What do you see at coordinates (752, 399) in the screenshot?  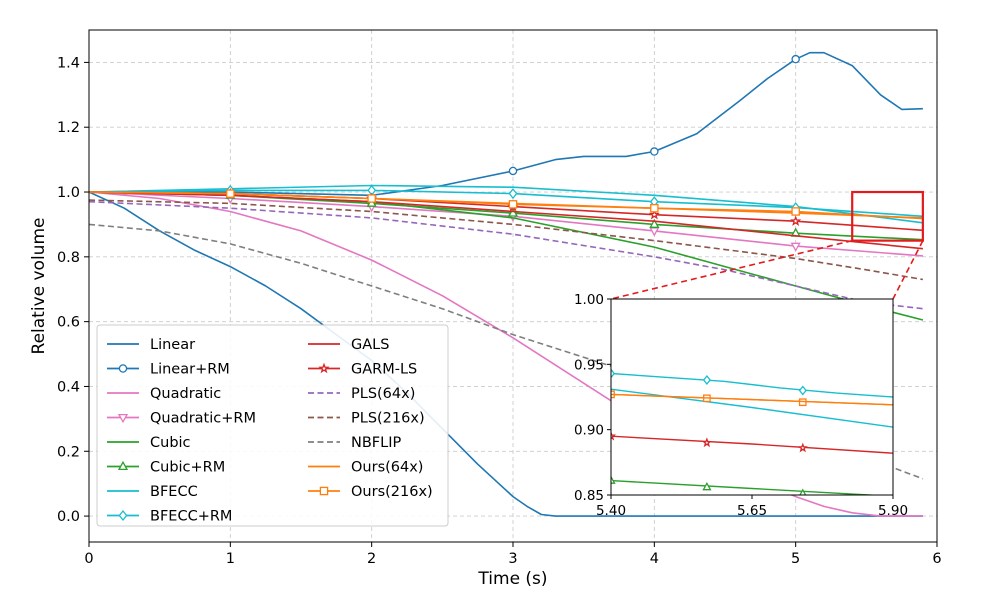 I see `inset-series-line-ours-64x` at bounding box center [752, 399].